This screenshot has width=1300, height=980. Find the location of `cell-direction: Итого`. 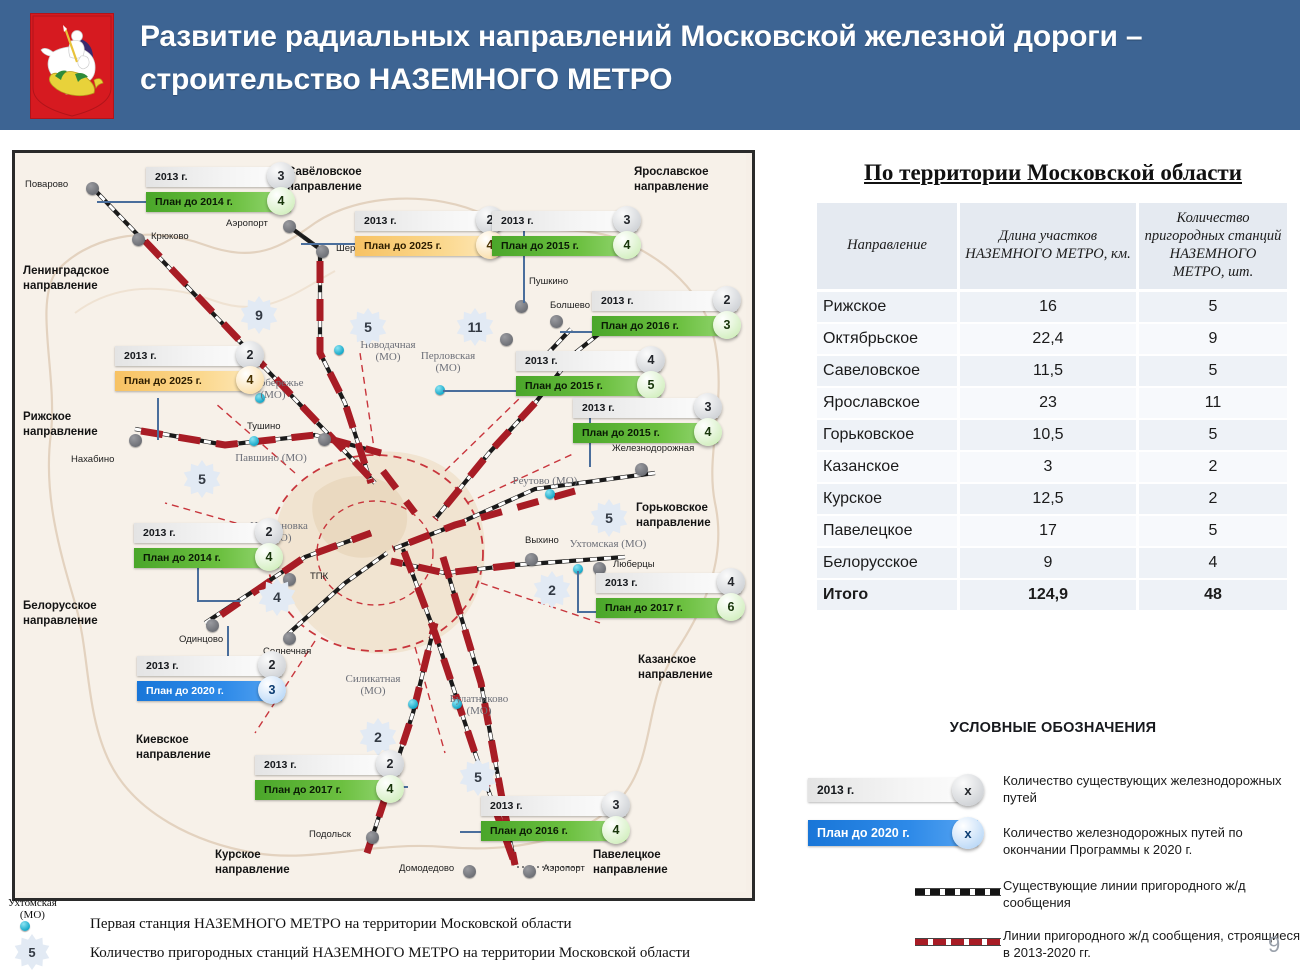

cell-direction: Итого is located at coordinates (888, 595).